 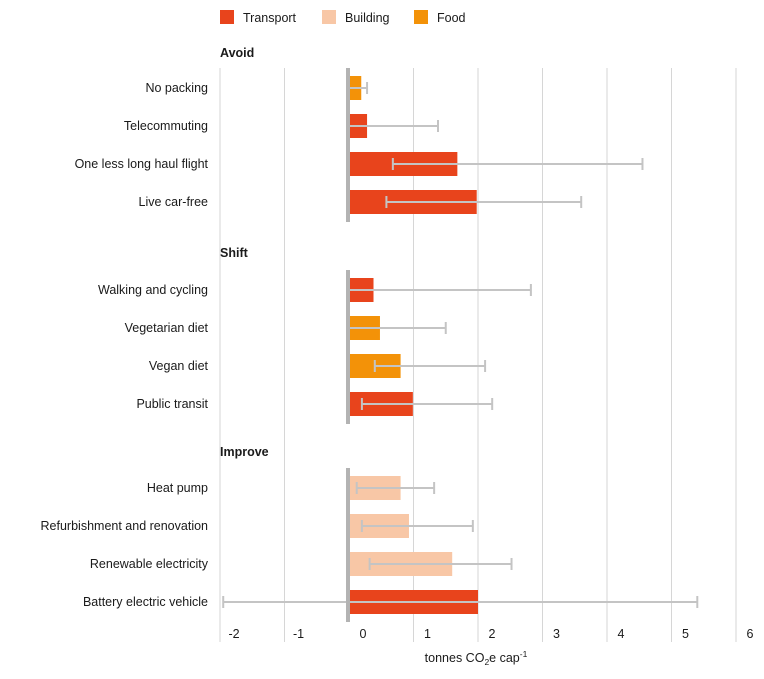 What do you see at coordinates (237, 53) in the screenshot?
I see `group-title: Avoid` at bounding box center [237, 53].